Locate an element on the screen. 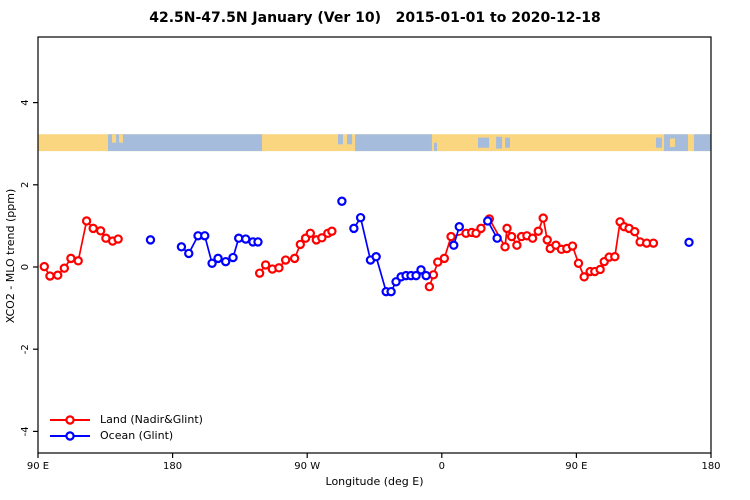 The image size is (750, 500). x-axis-title: Longitude (deg E) is located at coordinates (374, 481).